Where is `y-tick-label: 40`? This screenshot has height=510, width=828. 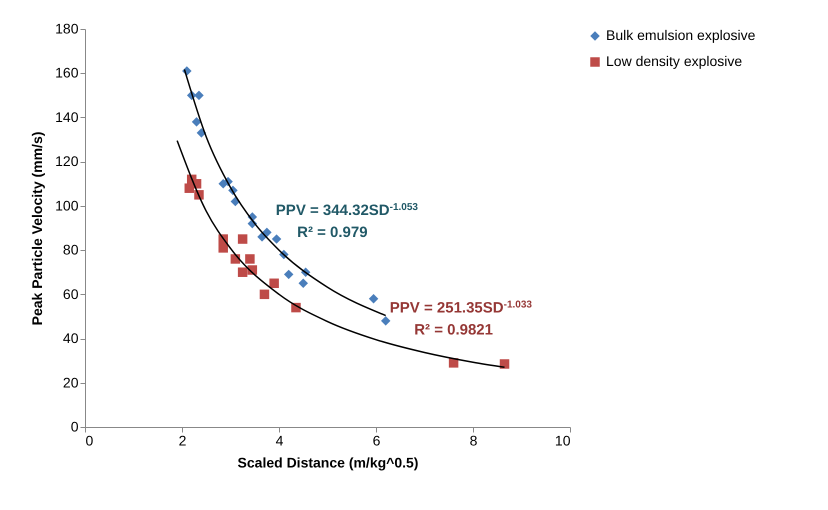
y-tick-label: 40 is located at coordinates (70, 338).